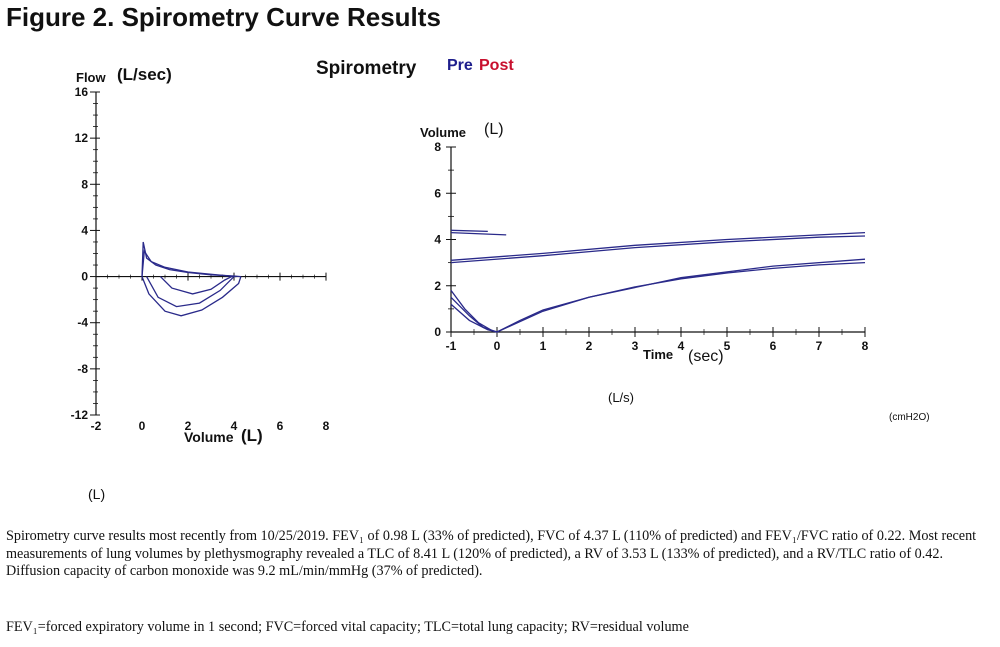 This screenshot has height=647, width=1000. Describe the element at coordinates (494, 129) in the screenshot. I see `vt-ylabel-unit: (L)` at that location.